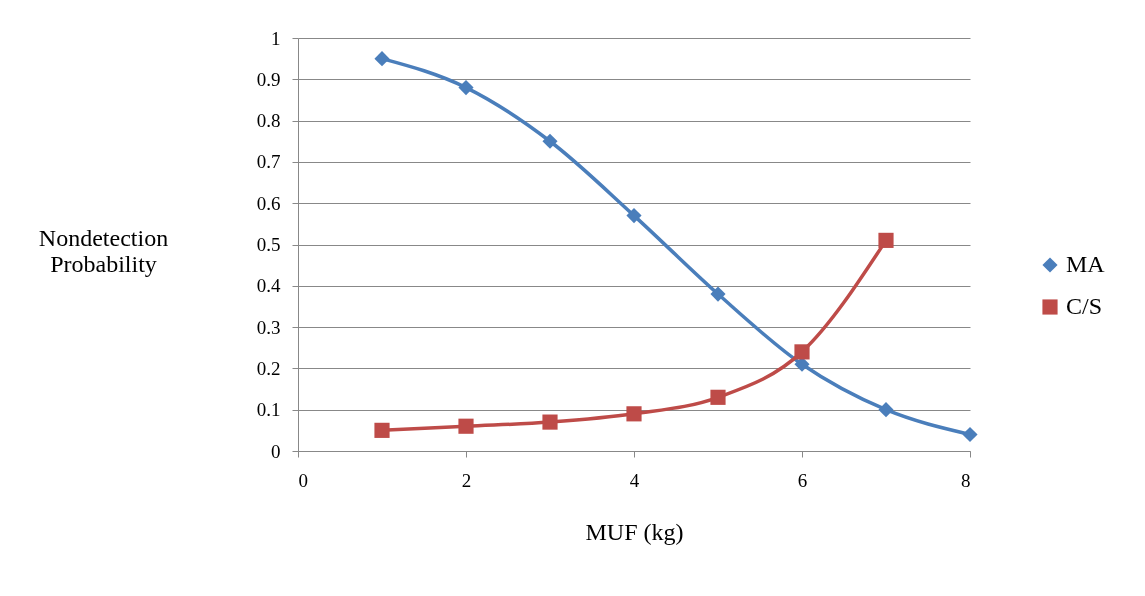 This screenshot has width=1145, height=596. What do you see at coordinates (268, 244) in the screenshot?
I see `y-tick-label: 0.5` at bounding box center [268, 244].